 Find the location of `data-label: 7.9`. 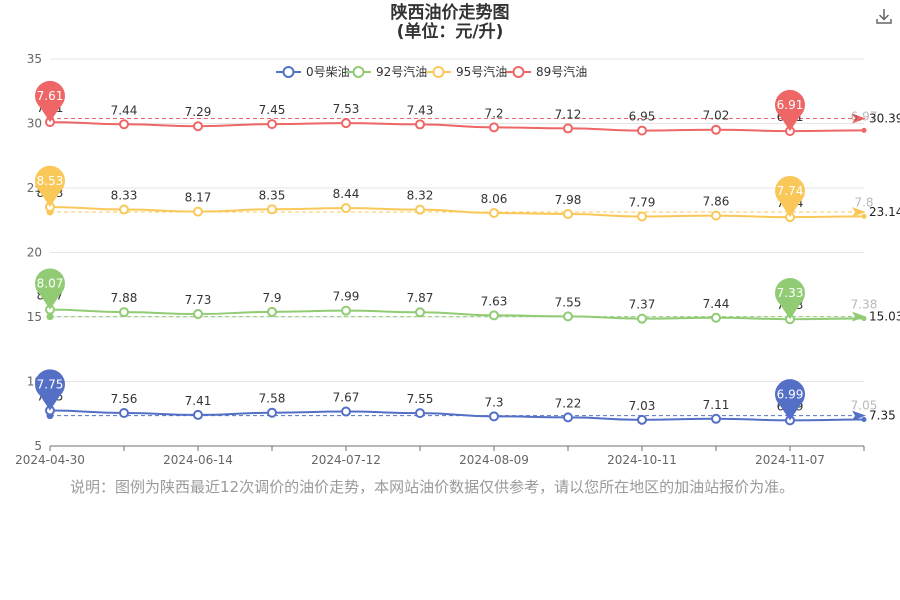

data-label: 7.9 is located at coordinates (271, 298).